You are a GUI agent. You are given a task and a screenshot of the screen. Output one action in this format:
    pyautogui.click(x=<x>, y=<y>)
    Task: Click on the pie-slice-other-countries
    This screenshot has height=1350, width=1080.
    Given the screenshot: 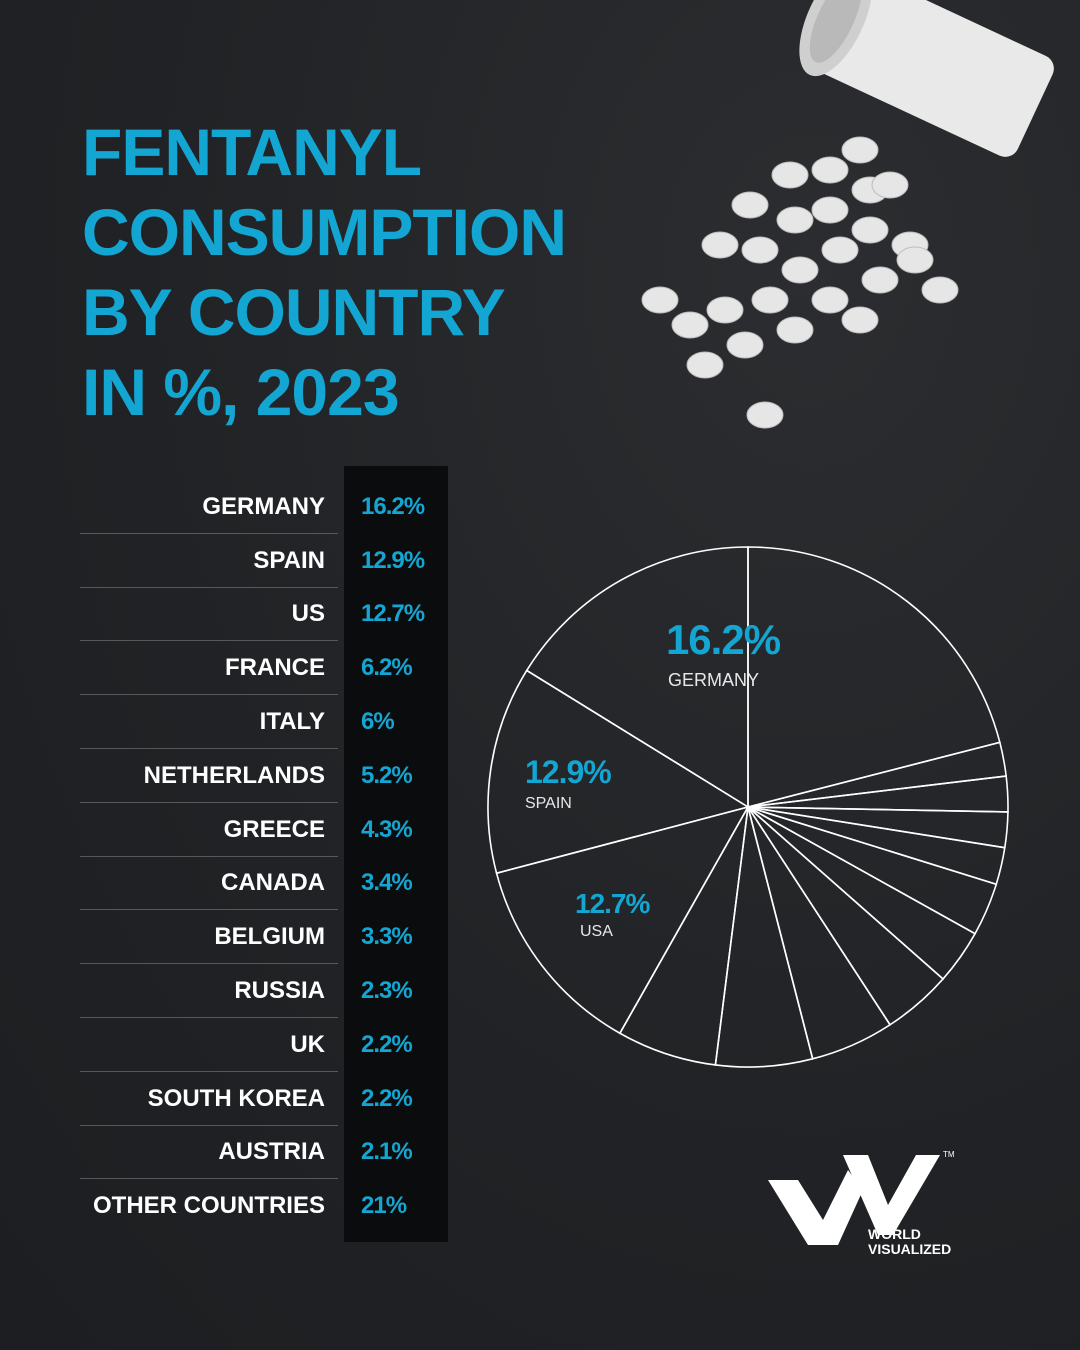 What is the action you would take?
    pyautogui.click(x=874, y=677)
    